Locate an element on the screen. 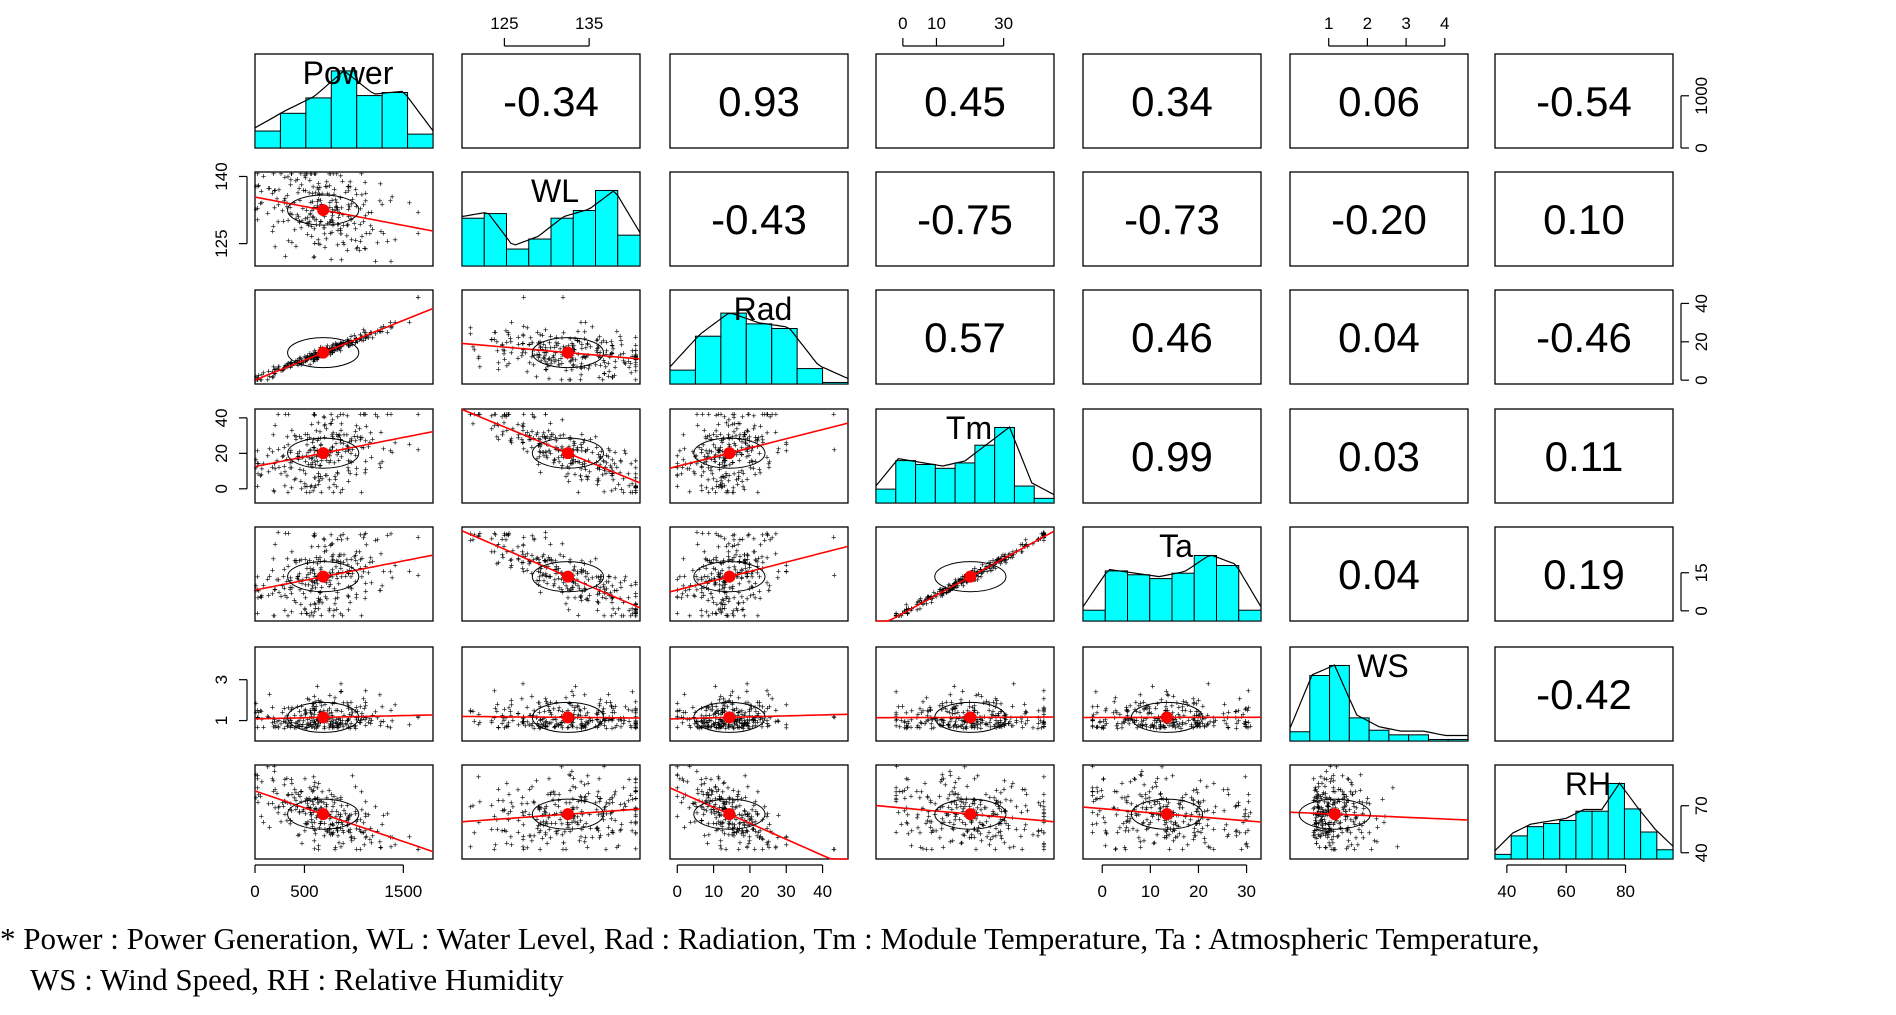  correlation-value: -0.42 is located at coordinates (1584, 694).